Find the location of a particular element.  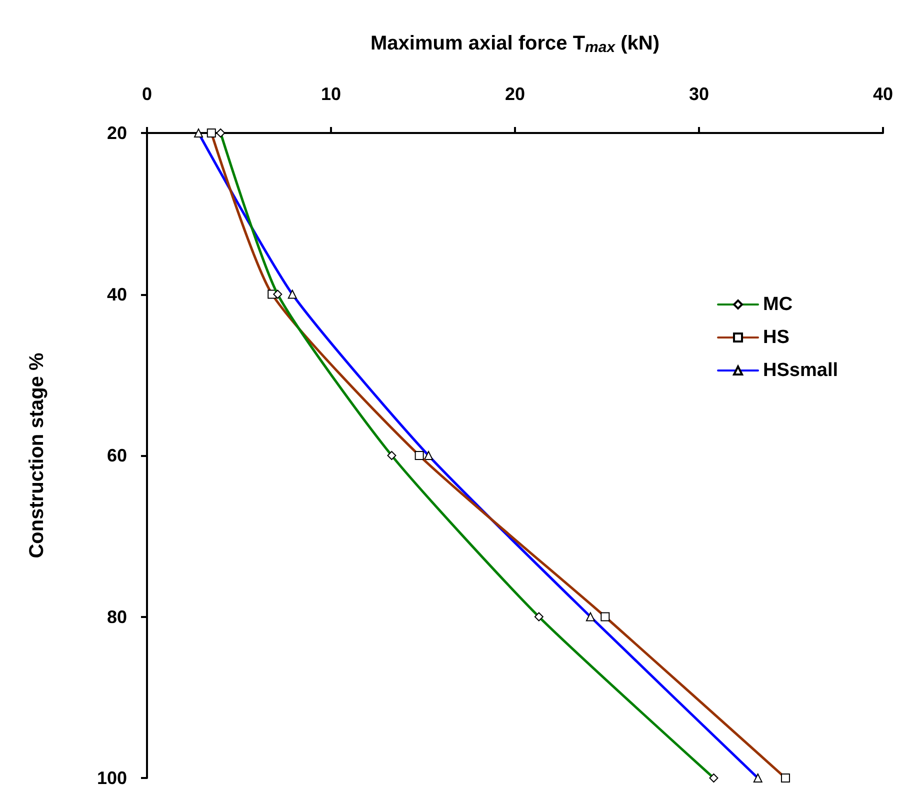

x-tick-label: 10 is located at coordinates (331, 94).